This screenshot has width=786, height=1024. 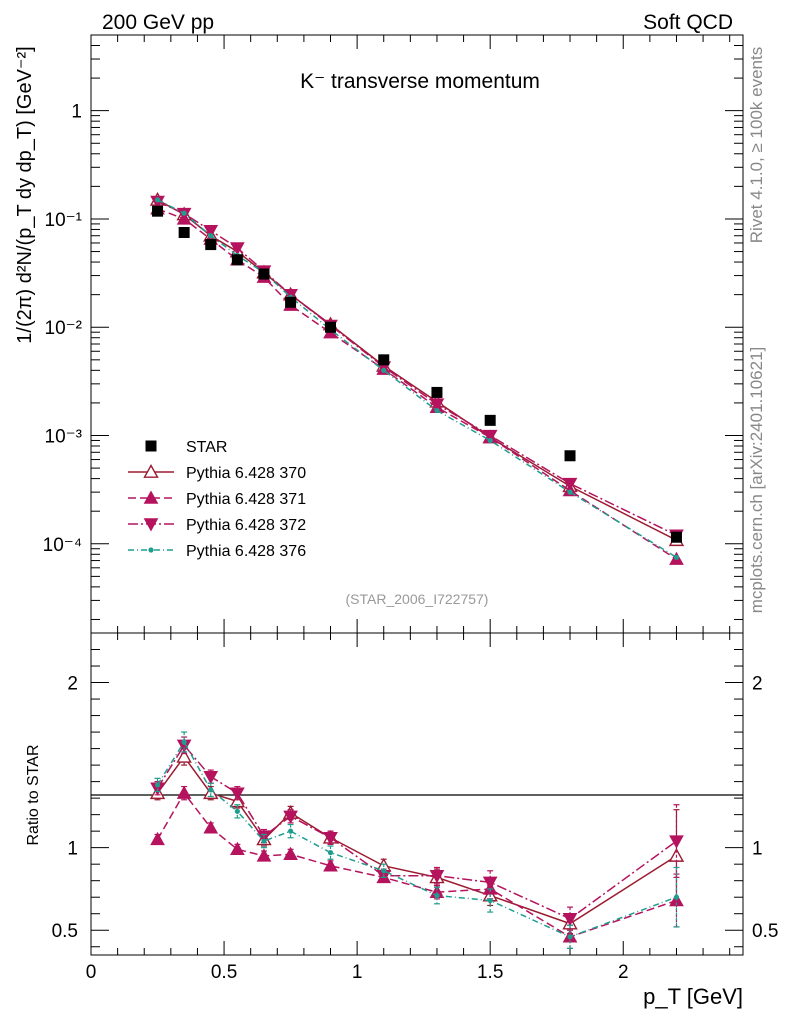 I want to click on ratio-tick-label-right: 2, so click(x=757, y=684).